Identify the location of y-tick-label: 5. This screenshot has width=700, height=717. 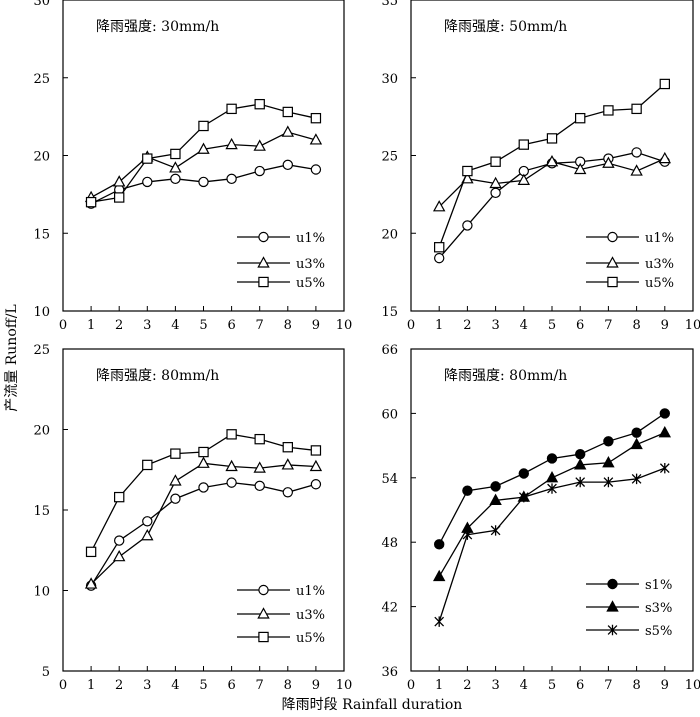
(46, 672).